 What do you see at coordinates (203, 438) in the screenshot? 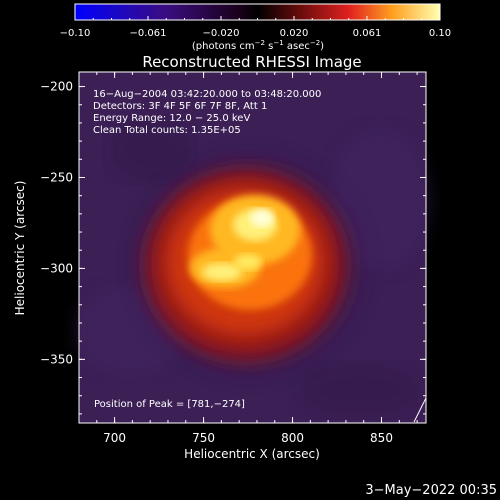
I see `x-tick-label: 750` at bounding box center [203, 438].